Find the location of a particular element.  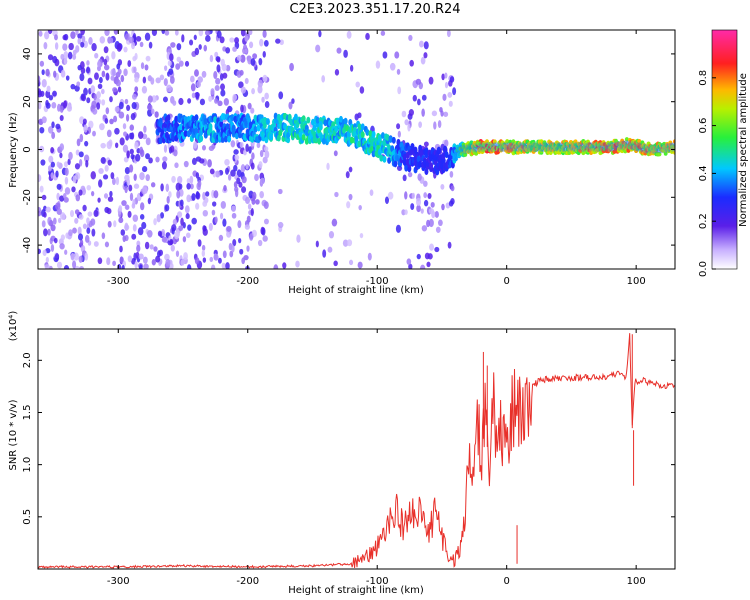

bottom-x-tick-label: -300 is located at coordinates (118, 581).